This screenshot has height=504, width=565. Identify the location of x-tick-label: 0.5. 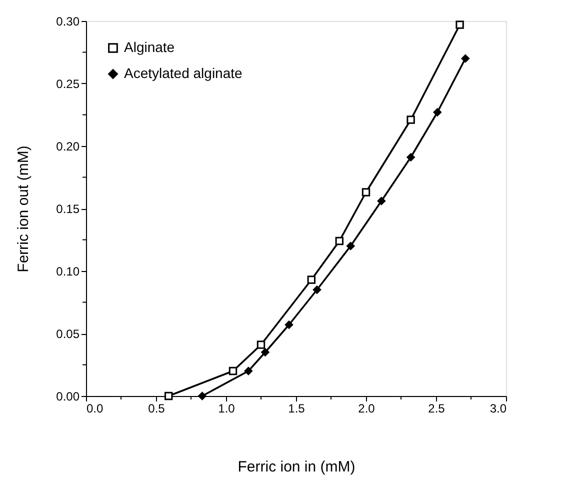
(157, 409).